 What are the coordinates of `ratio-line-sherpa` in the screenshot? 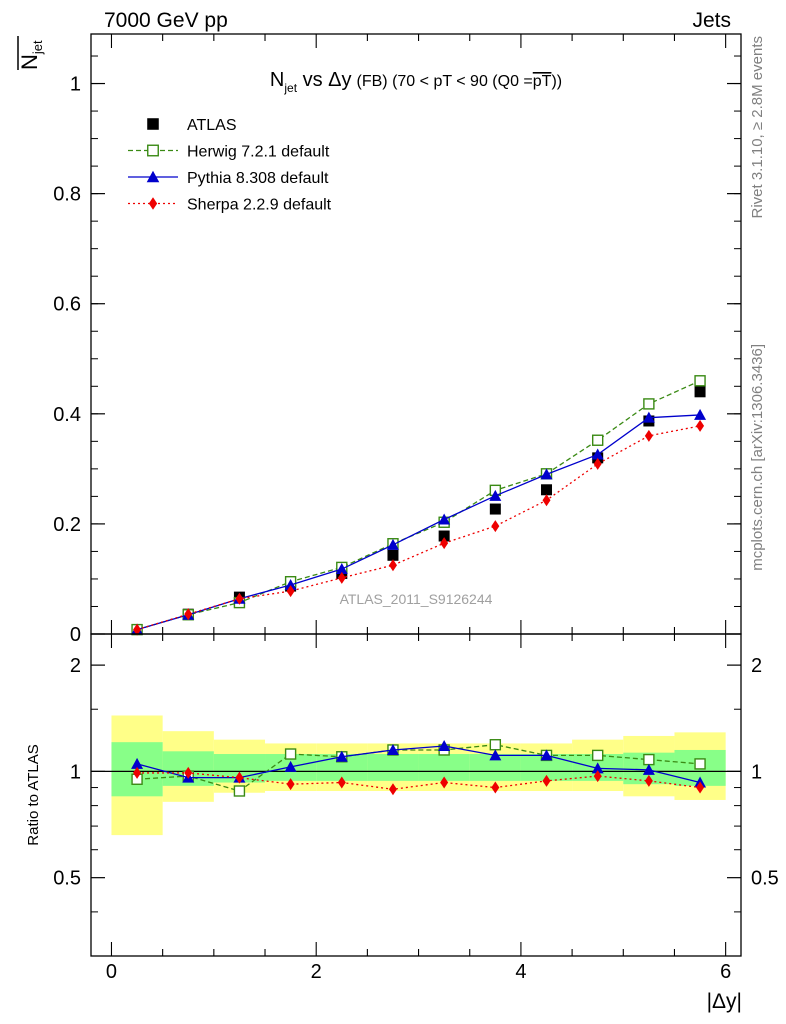 It's located at (419, 781).